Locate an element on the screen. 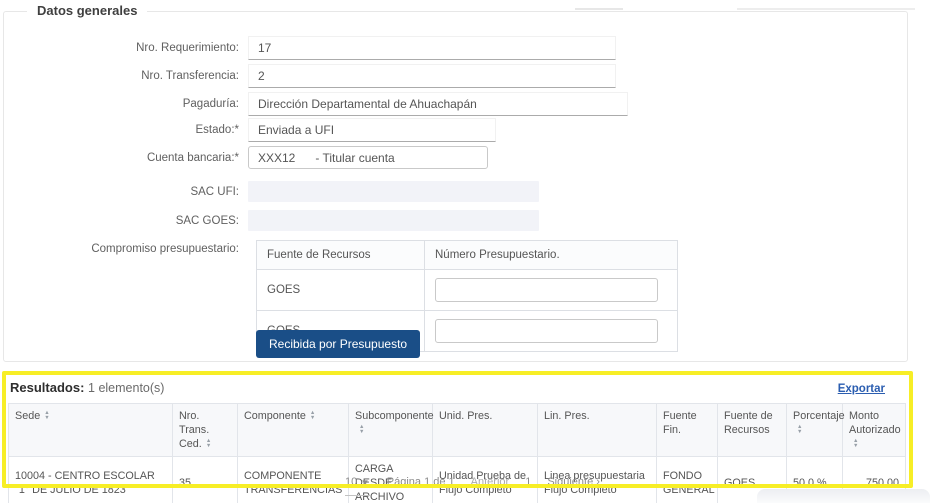  cell-nro-trans-ced: 35 is located at coordinates (205, 479).